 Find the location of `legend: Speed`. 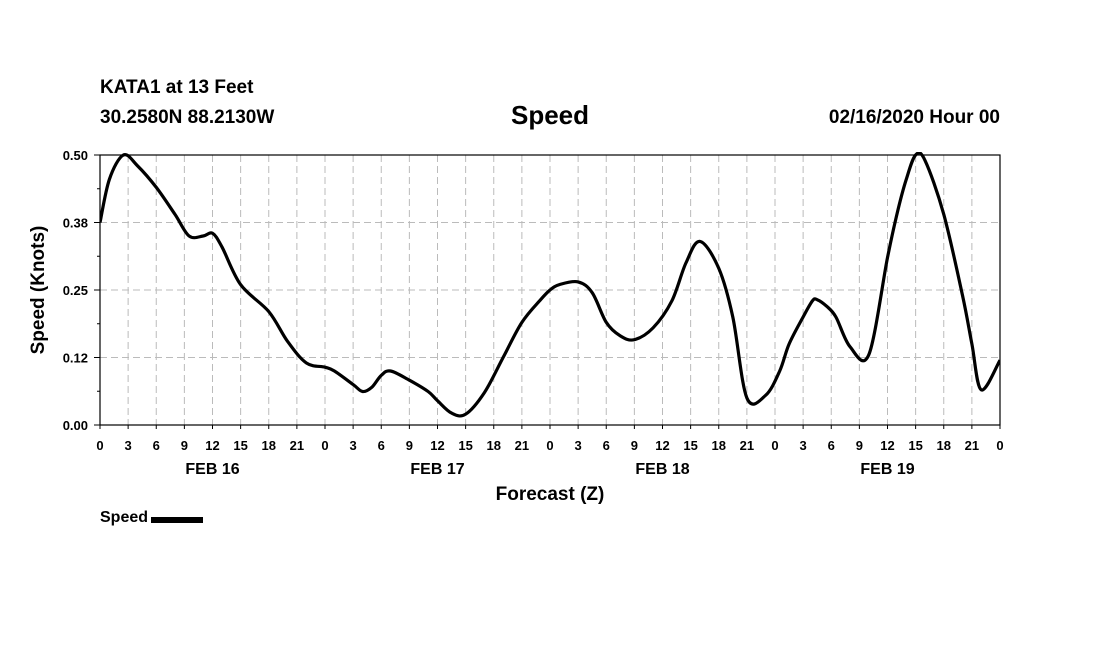

legend: Speed is located at coordinates (152, 518).